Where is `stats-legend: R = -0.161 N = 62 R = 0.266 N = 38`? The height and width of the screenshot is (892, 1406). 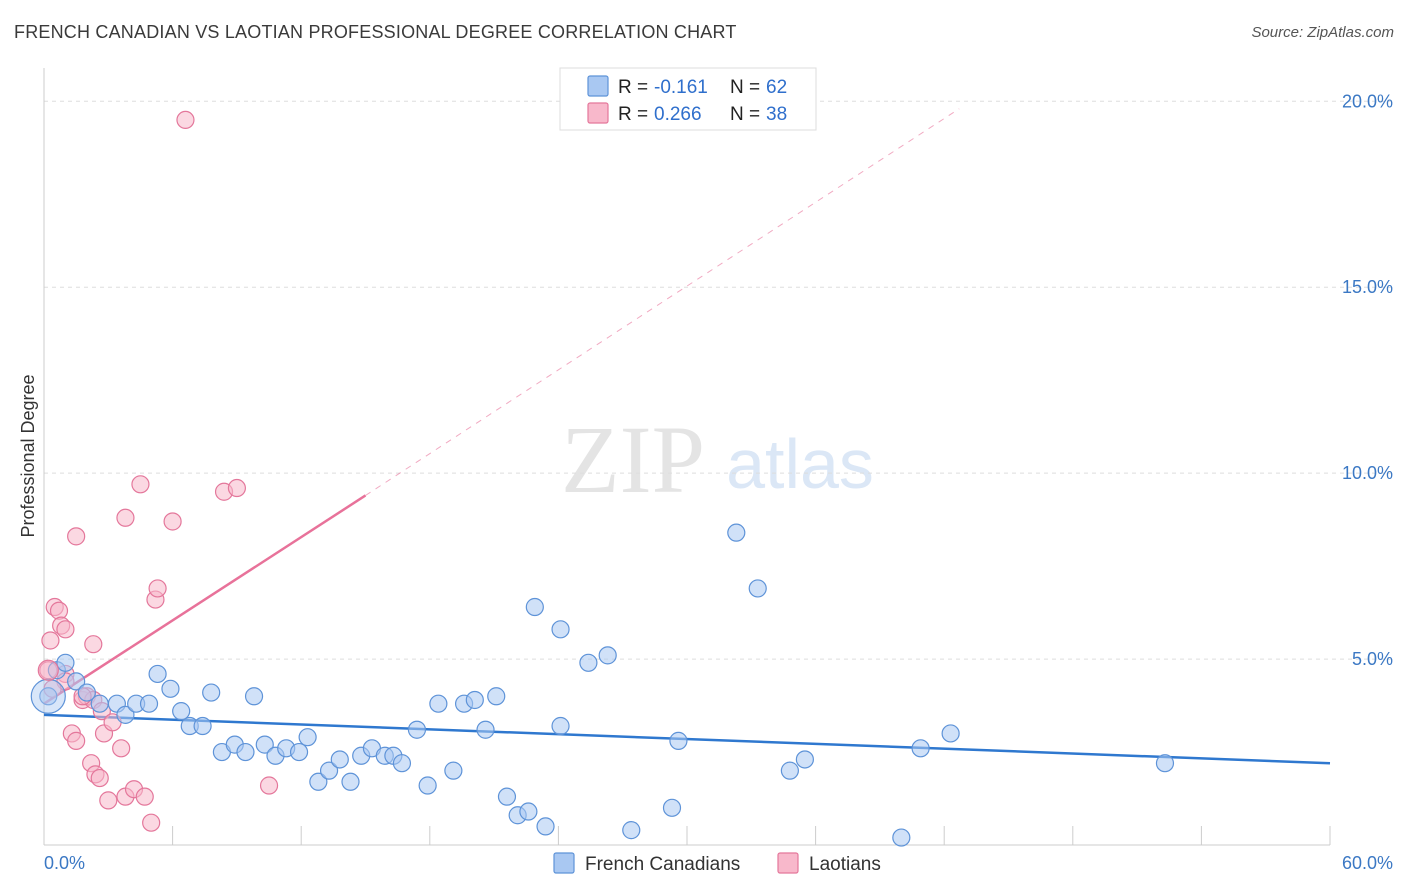
stats-legend: R = -0.161 N = 62 R = 0.266 N = 38 is located at coordinates (688, 99).